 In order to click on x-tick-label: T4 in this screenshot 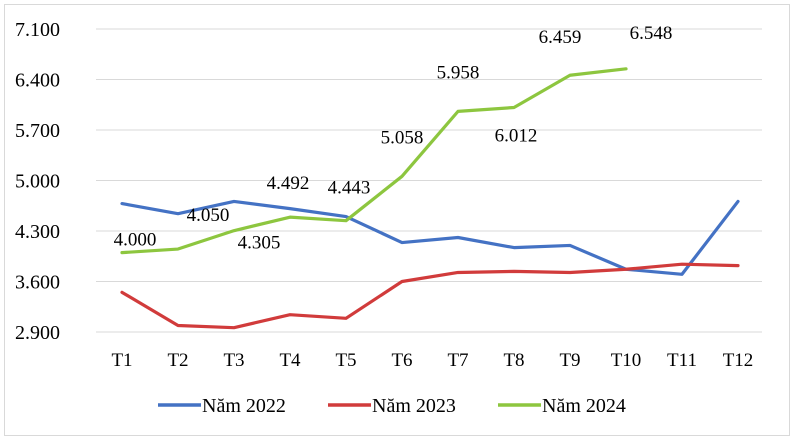, I will do `click(290, 360)`.